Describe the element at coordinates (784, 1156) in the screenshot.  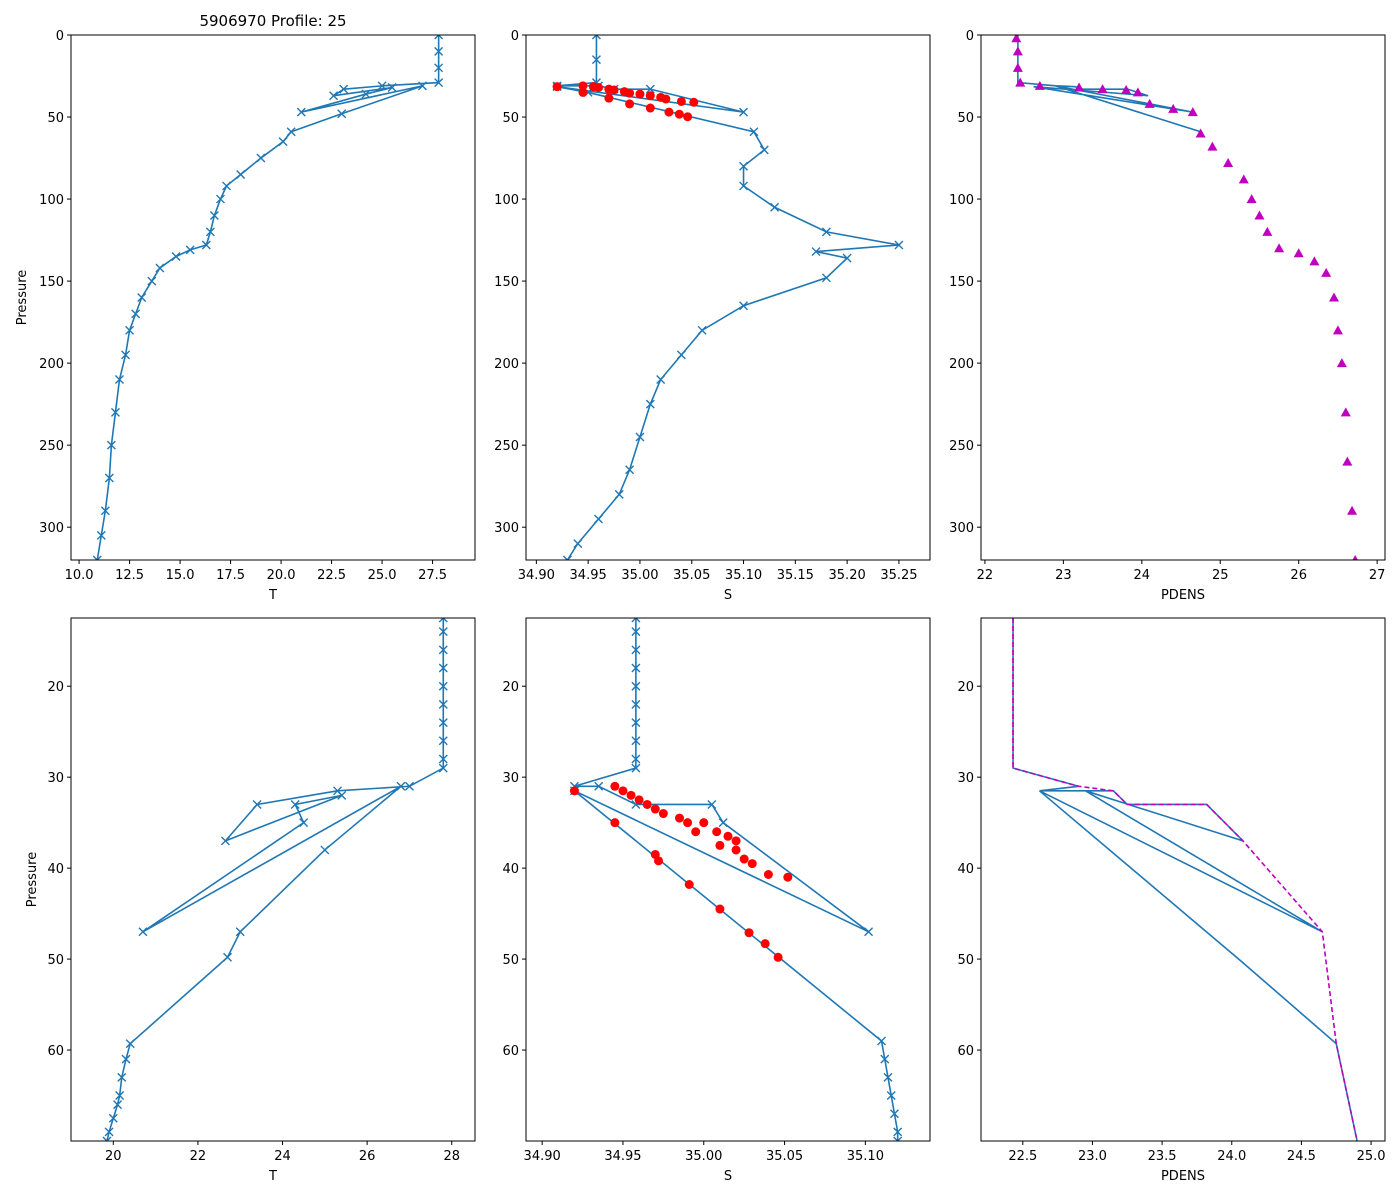
I see `x-tick-label: 35.05` at that location.